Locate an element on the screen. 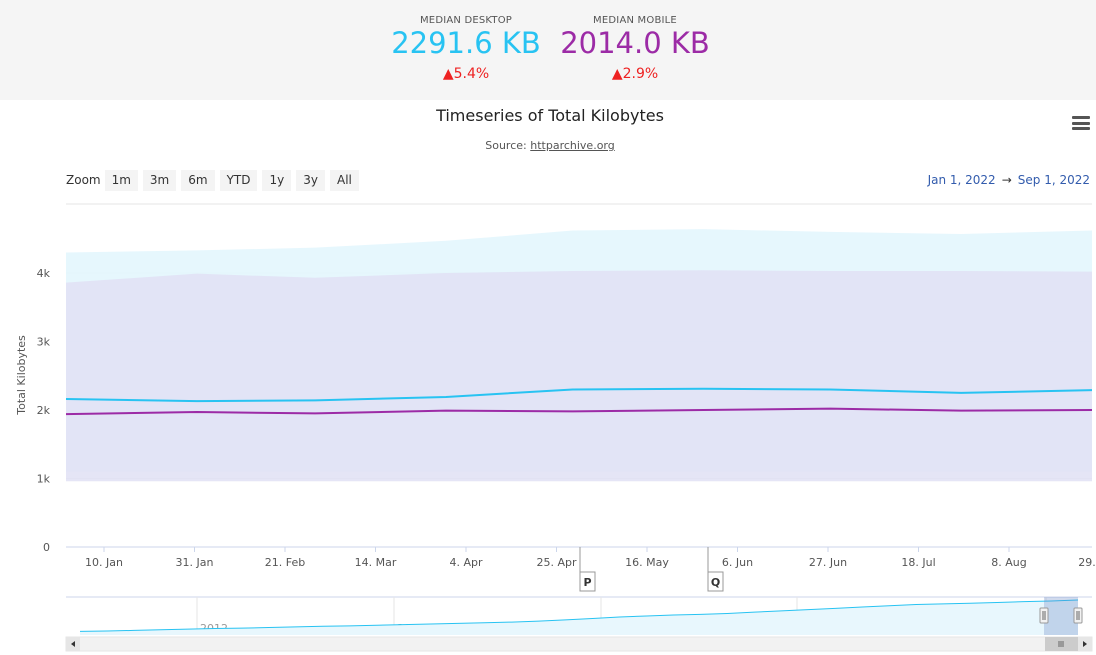 The height and width of the screenshot is (655, 1096). chart-source: Source: httparchive.org is located at coordinates (548, 145).